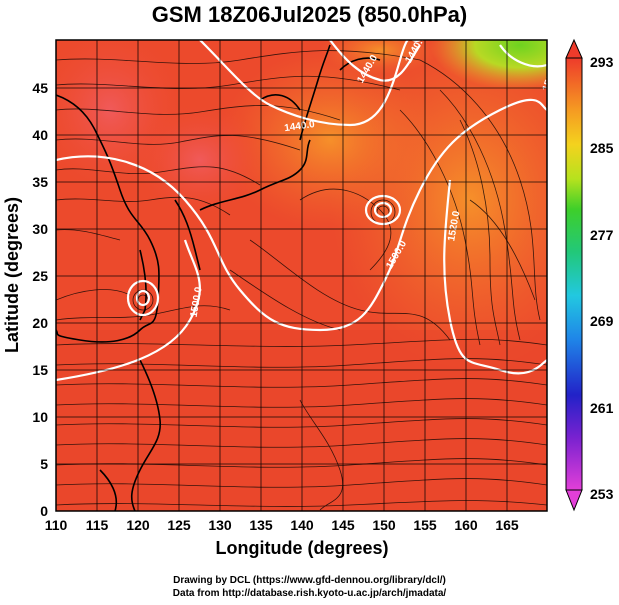 This screenshot has height=605, width=619. What do you see at coordinates (425, 525) in the screenshot?
I see `x-tick-label: 155` at bounding box center [425, 525].